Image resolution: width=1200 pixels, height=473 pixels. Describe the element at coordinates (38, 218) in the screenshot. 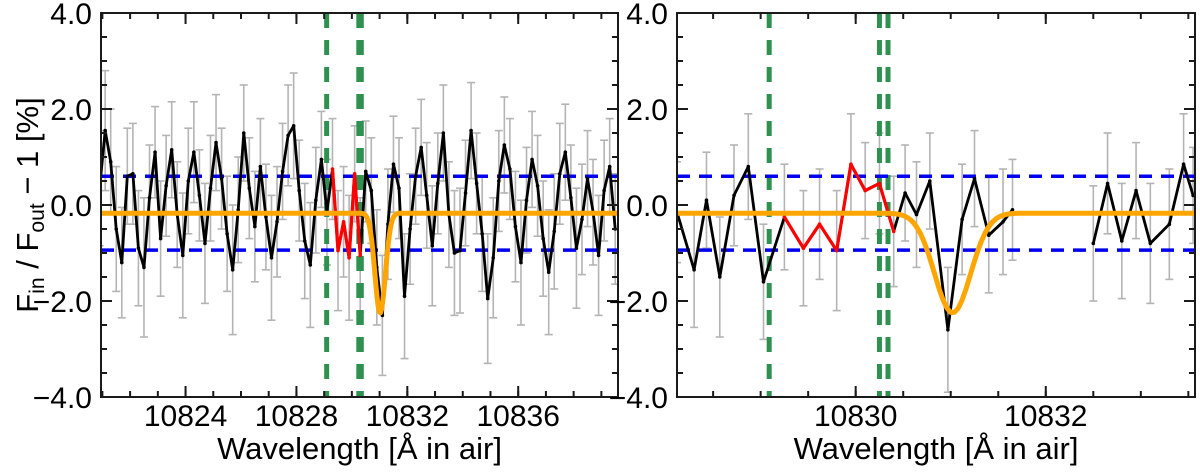

I see `y-axis-label-sub-out: out` at that location.